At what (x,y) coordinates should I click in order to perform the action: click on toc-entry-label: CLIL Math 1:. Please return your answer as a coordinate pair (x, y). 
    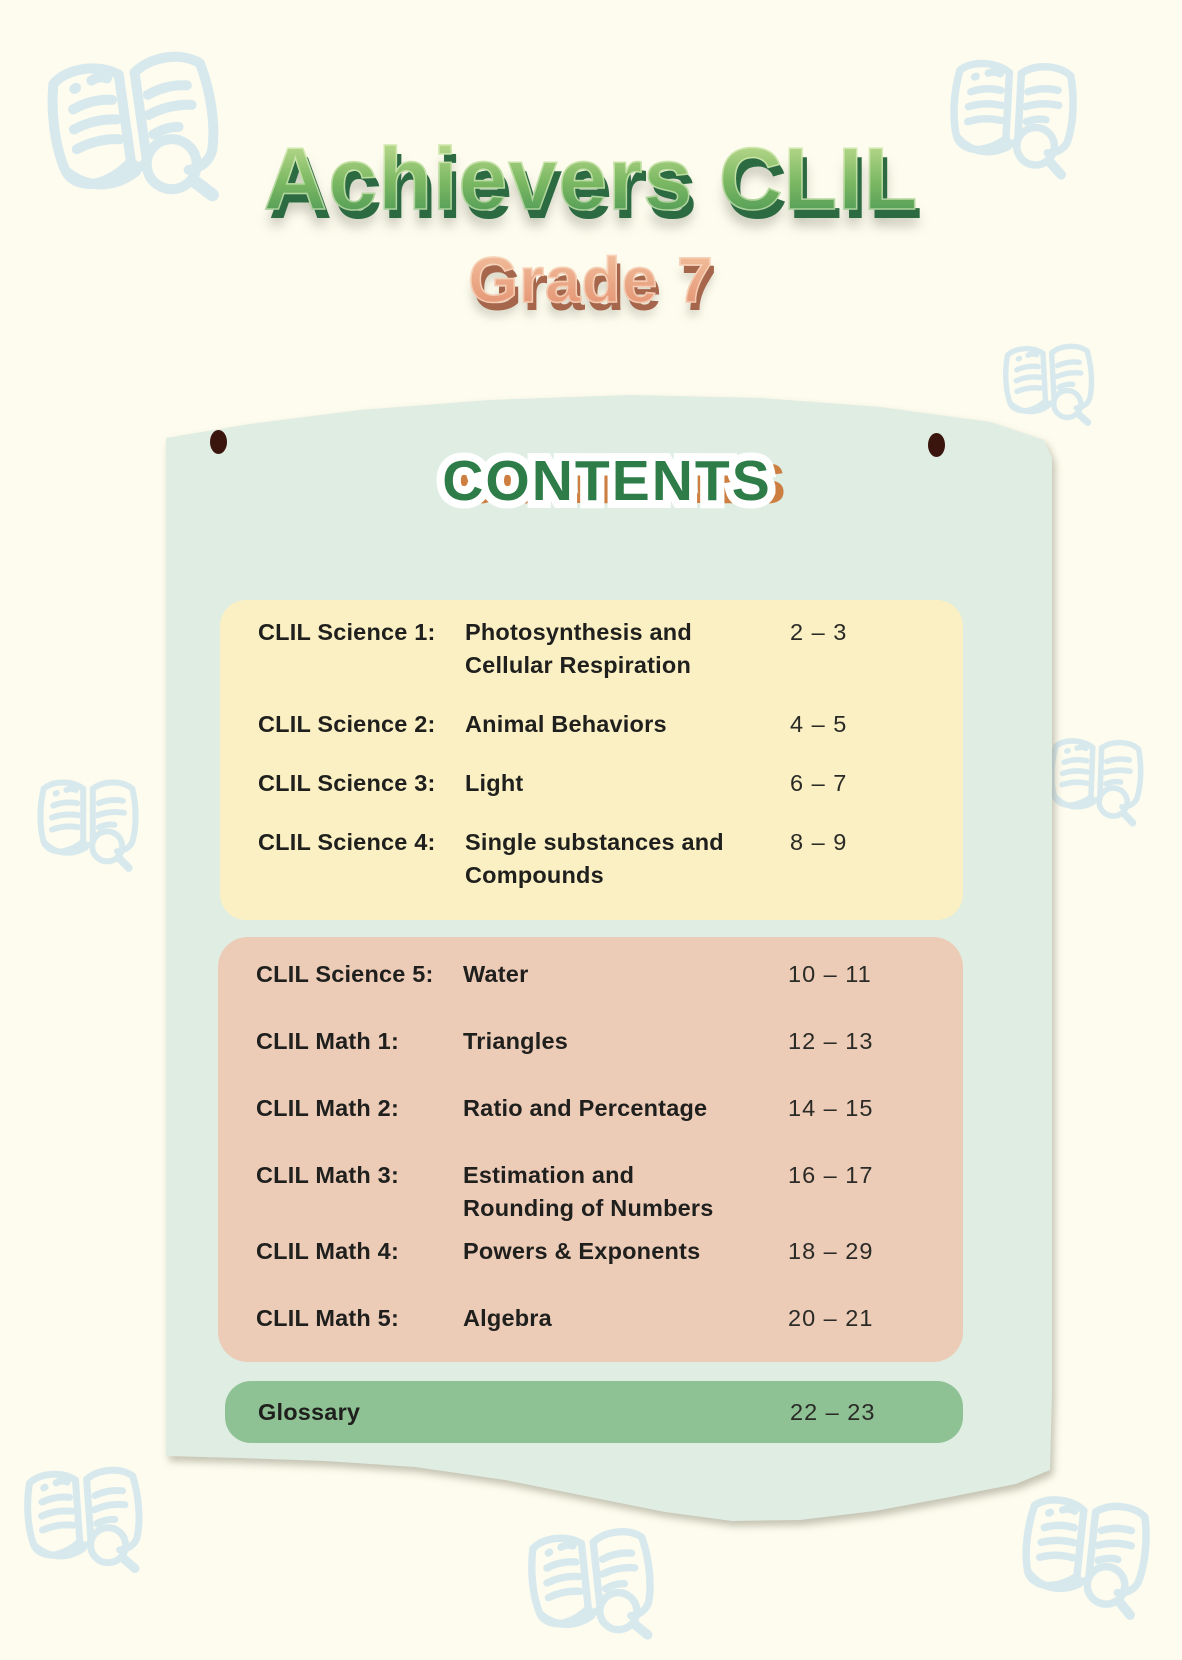
    Looking at the image, I should click on (327, 1041).